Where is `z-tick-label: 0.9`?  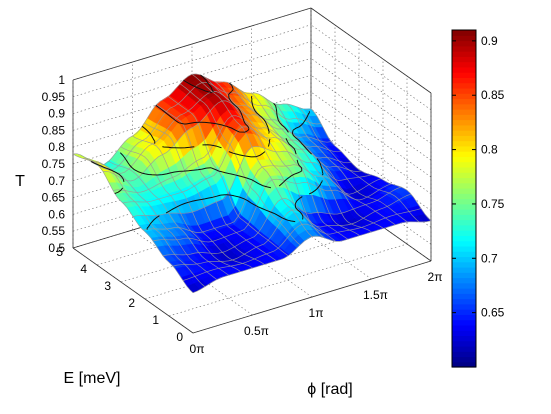 z-tick-label: 0.9 is located at coordinates (56, 114).